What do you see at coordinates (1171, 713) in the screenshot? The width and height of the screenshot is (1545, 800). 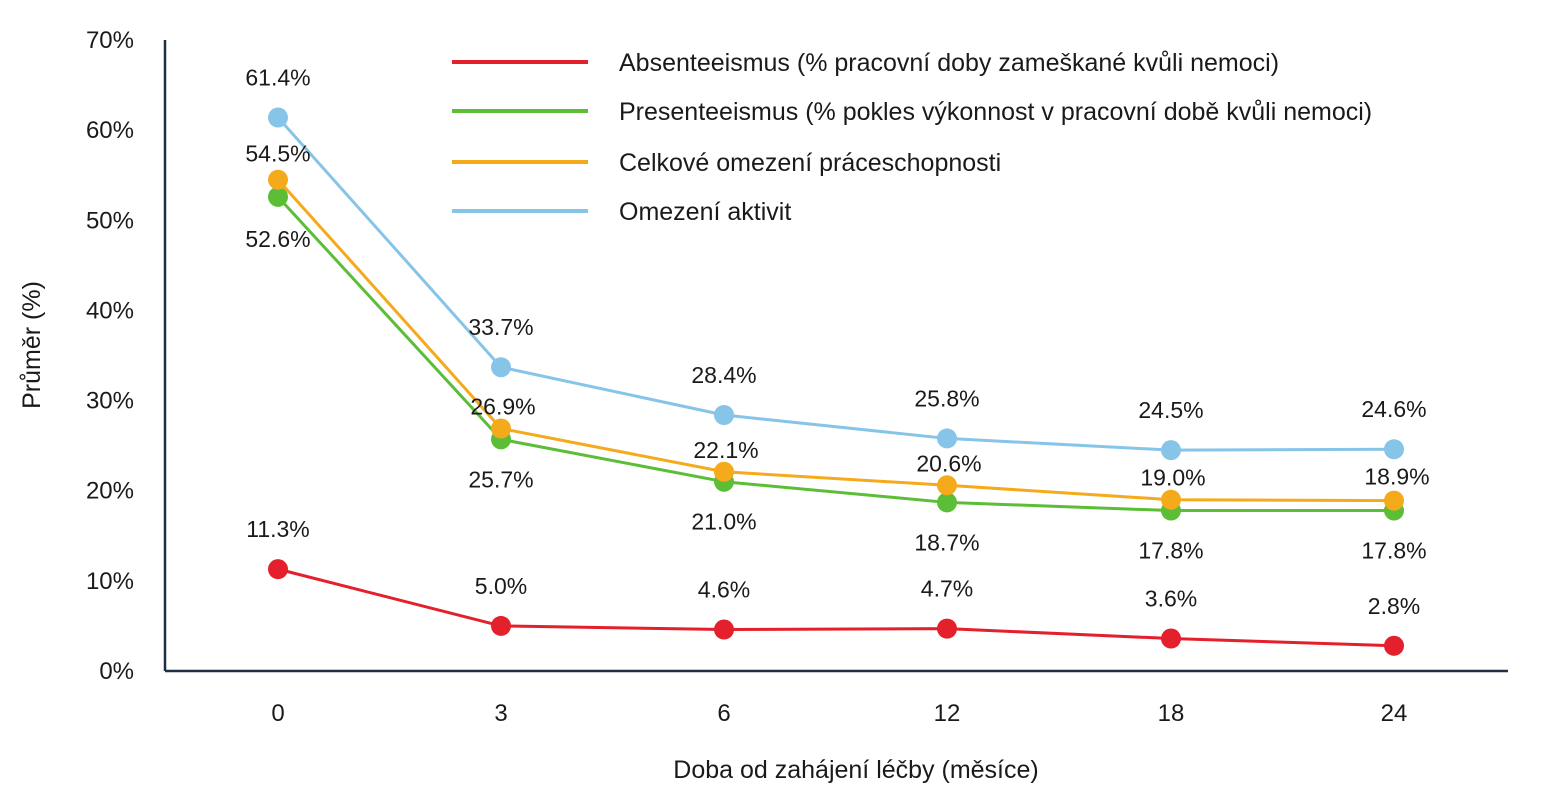 I see `x-tick-label: 18` at bounding box center [1171, 713].